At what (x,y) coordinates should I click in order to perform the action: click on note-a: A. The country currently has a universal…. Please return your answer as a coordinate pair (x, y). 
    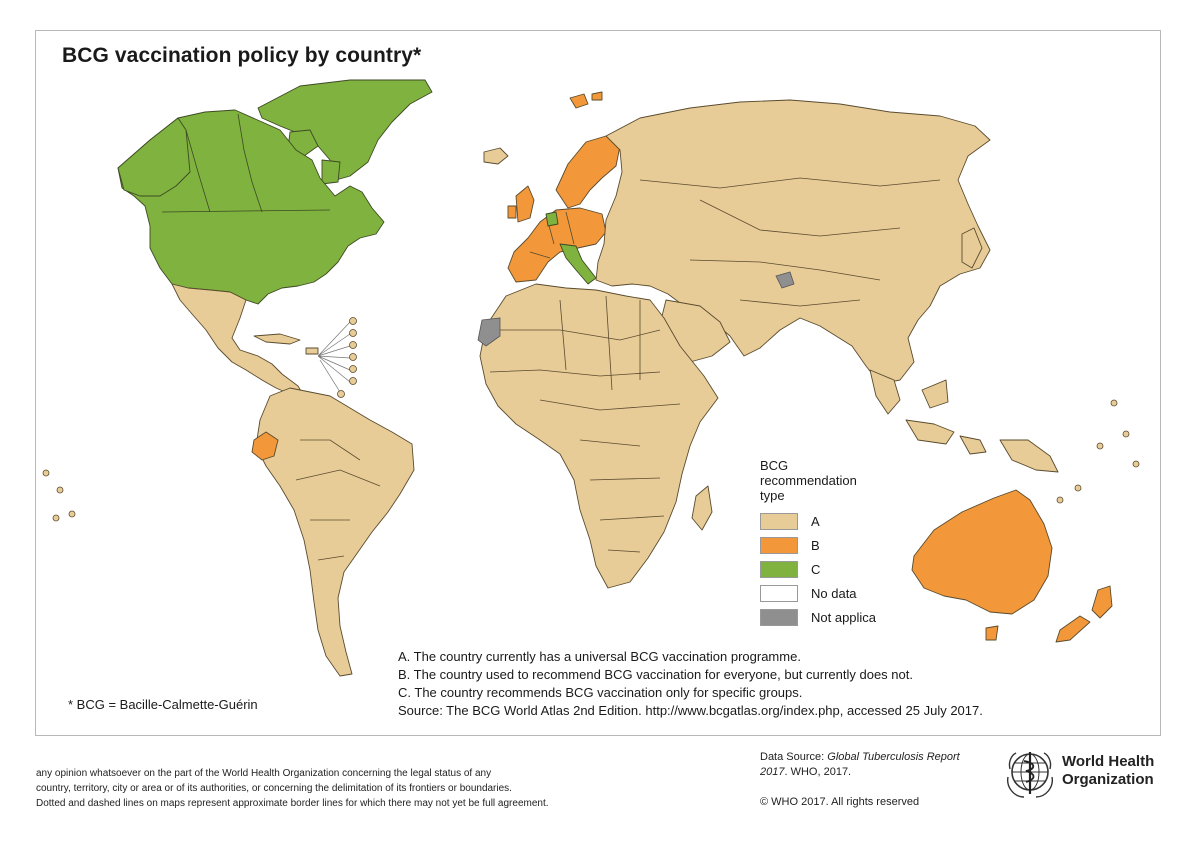
    Looking at the image, I should click on (599, 656).